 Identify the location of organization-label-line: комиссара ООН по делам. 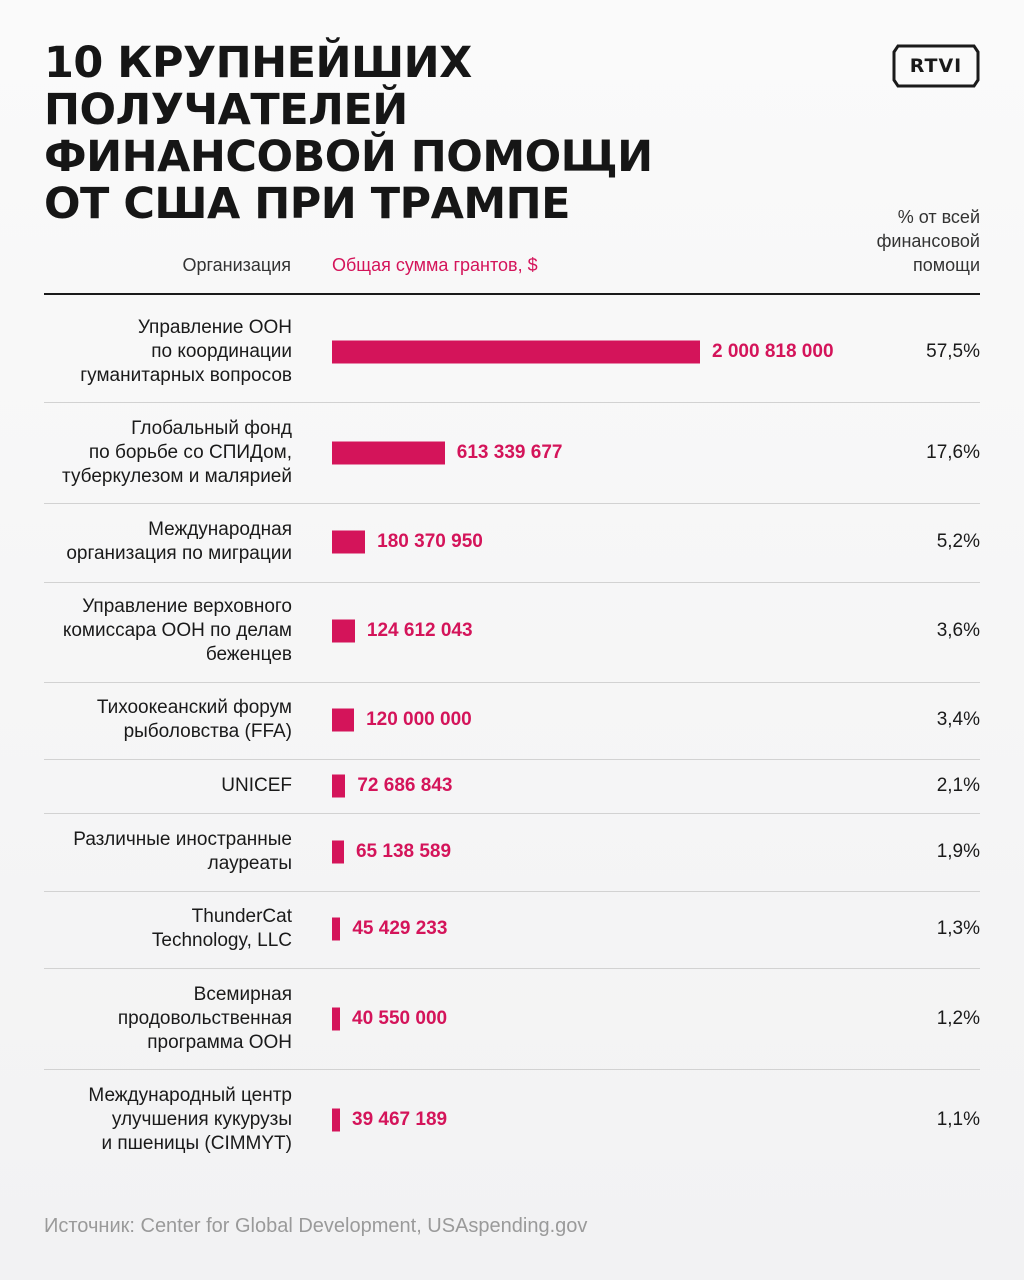
(177, 630).